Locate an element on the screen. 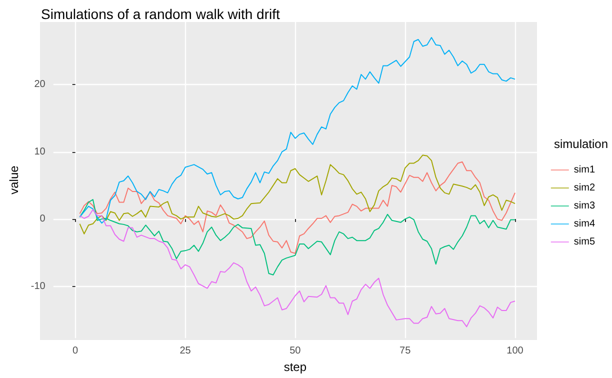  legend-label: sim3 is located at coordinates (585, 206).